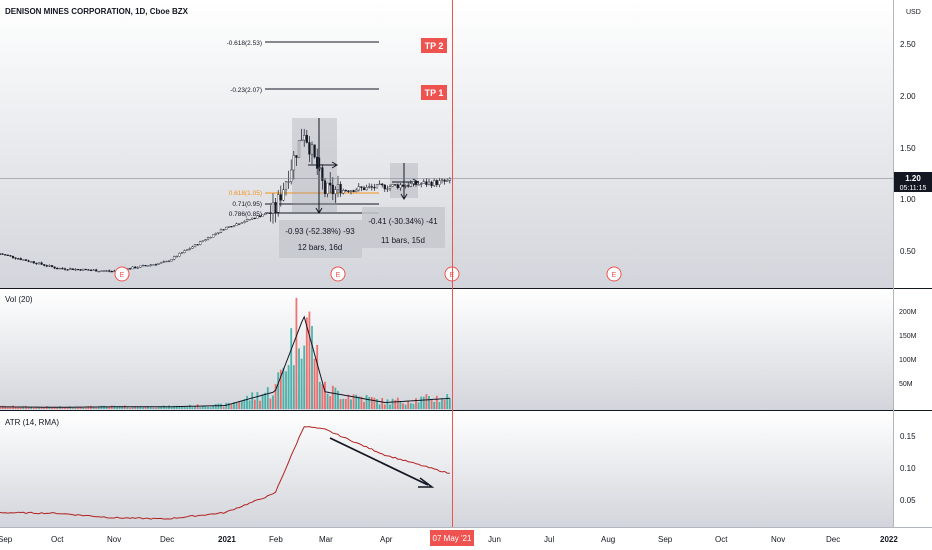  Describe the element at coordinates (608, 539) in the screenshot. I see `time-tick: Aug` at that location.